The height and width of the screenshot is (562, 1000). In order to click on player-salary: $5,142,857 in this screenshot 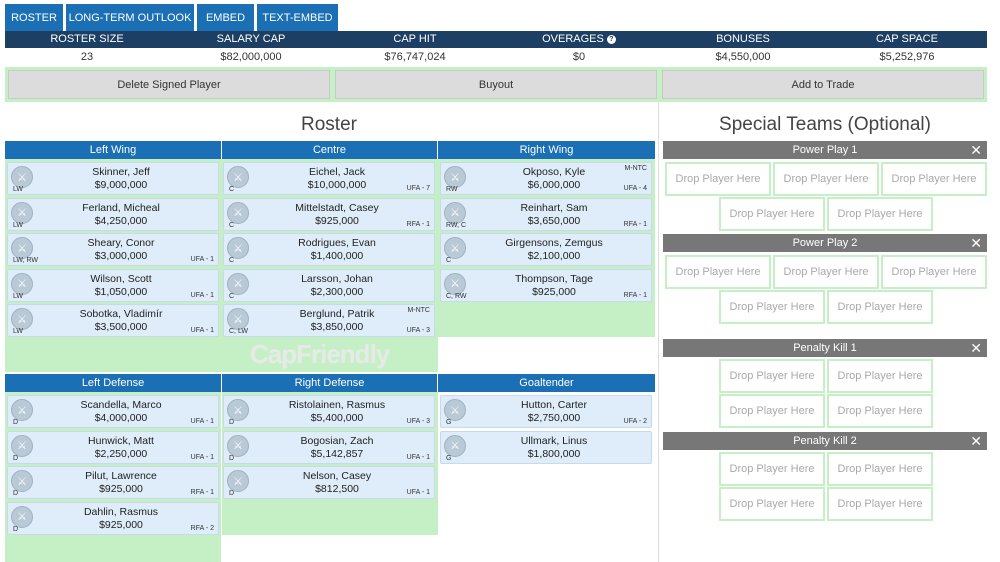, I will do `click(337, 453)`.